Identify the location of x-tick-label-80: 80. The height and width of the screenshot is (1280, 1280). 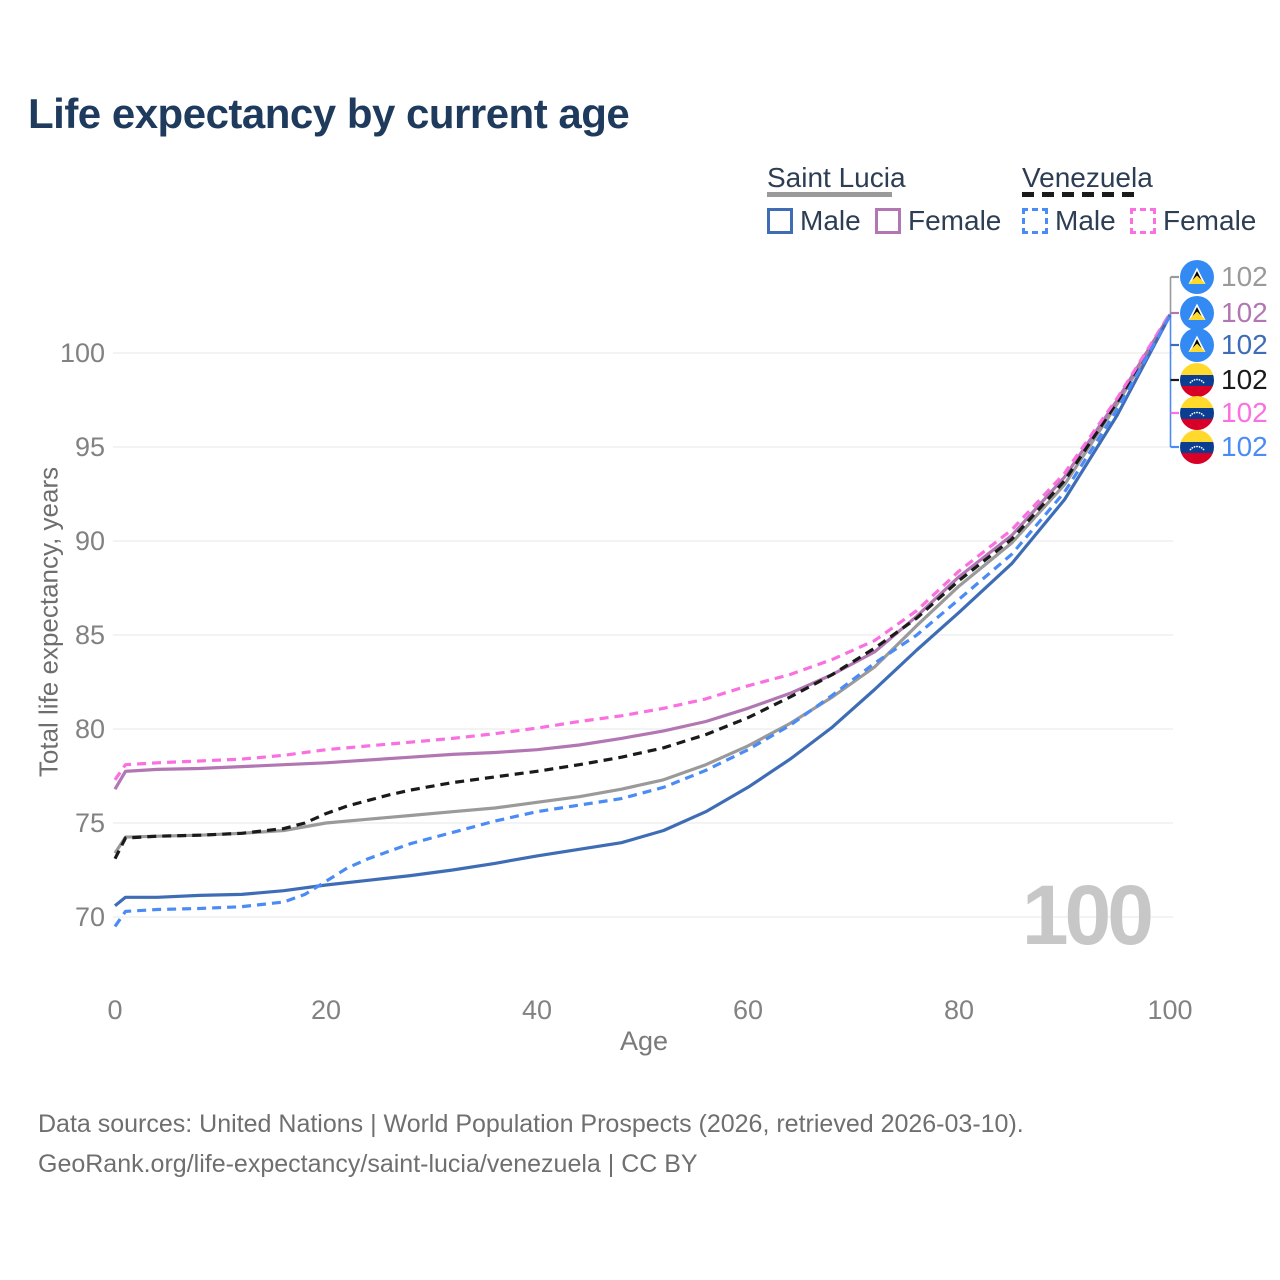
(959, 1010).